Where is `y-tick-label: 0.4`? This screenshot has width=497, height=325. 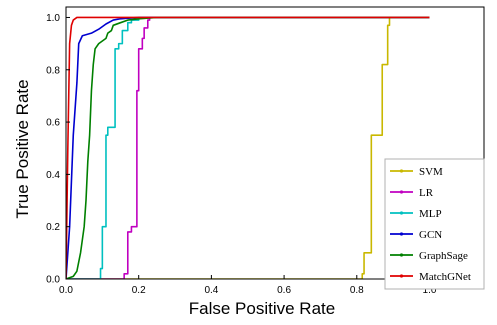 y-tick-label: 0.4 is located at coordinates (53, 175).